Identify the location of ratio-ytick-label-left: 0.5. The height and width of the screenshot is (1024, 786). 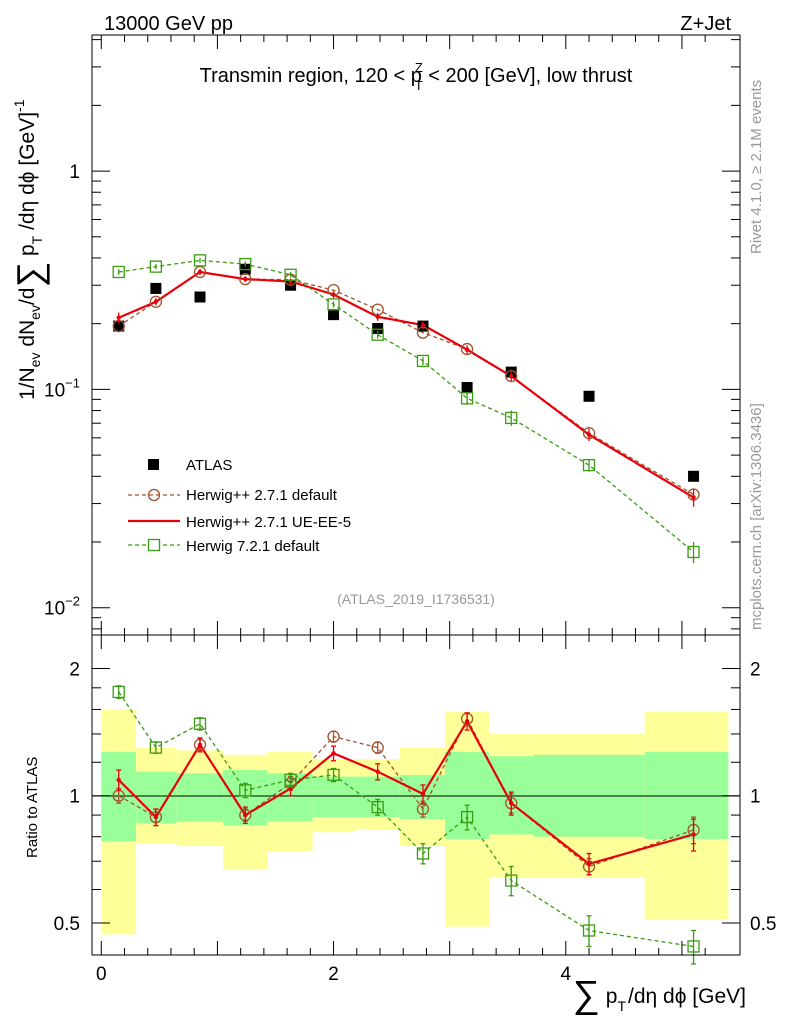
(67, 924).